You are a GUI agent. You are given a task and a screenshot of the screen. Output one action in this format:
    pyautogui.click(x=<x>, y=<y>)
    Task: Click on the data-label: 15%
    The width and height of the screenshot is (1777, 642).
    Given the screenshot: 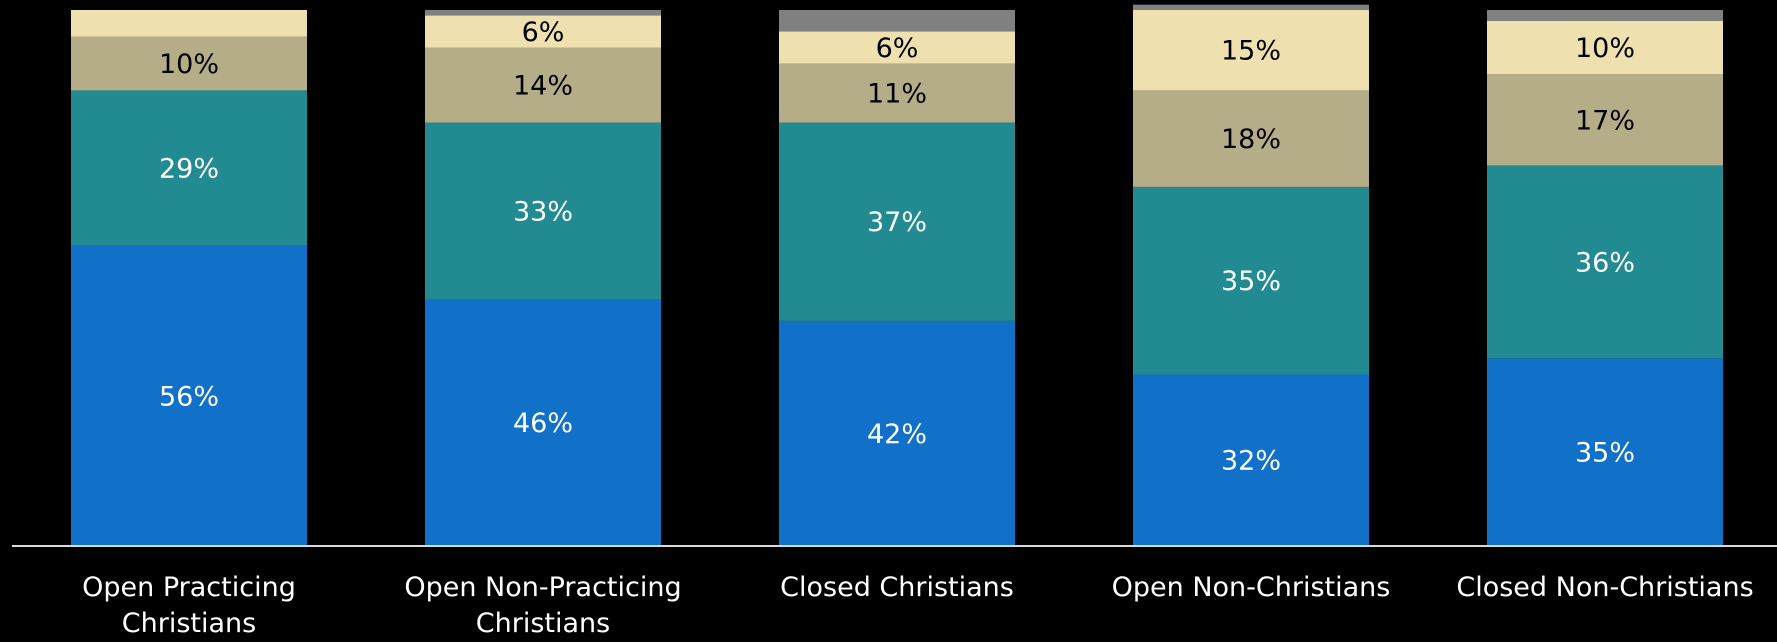 What is the action you would take?
    pyautogui.click(x=1251, y=51)
    